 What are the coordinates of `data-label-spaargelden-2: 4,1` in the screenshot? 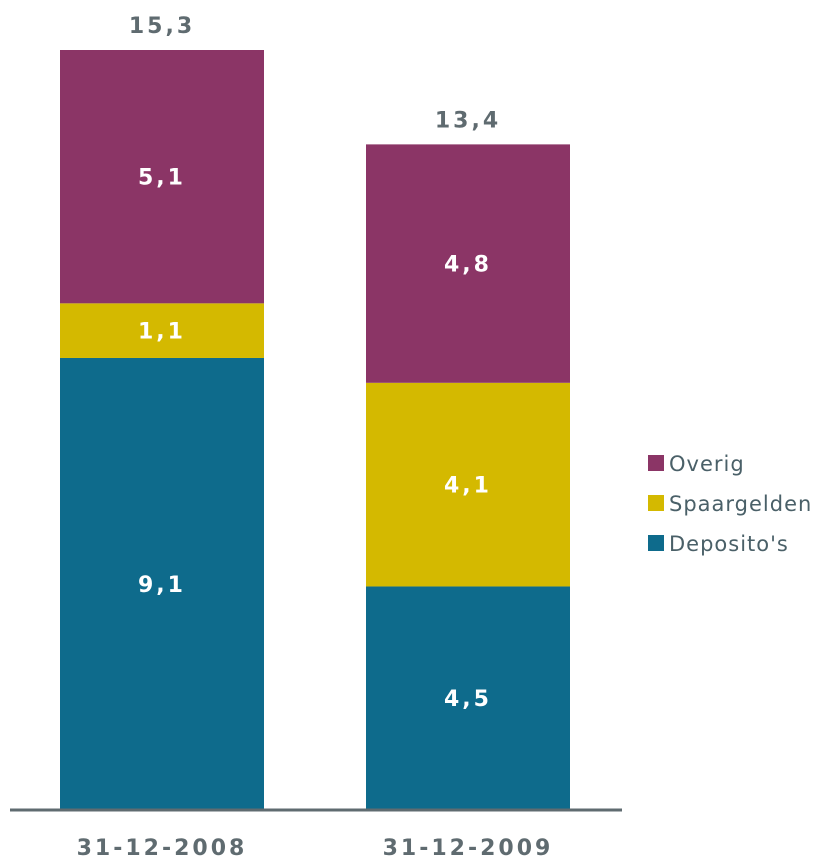 It's located at (468, 486).